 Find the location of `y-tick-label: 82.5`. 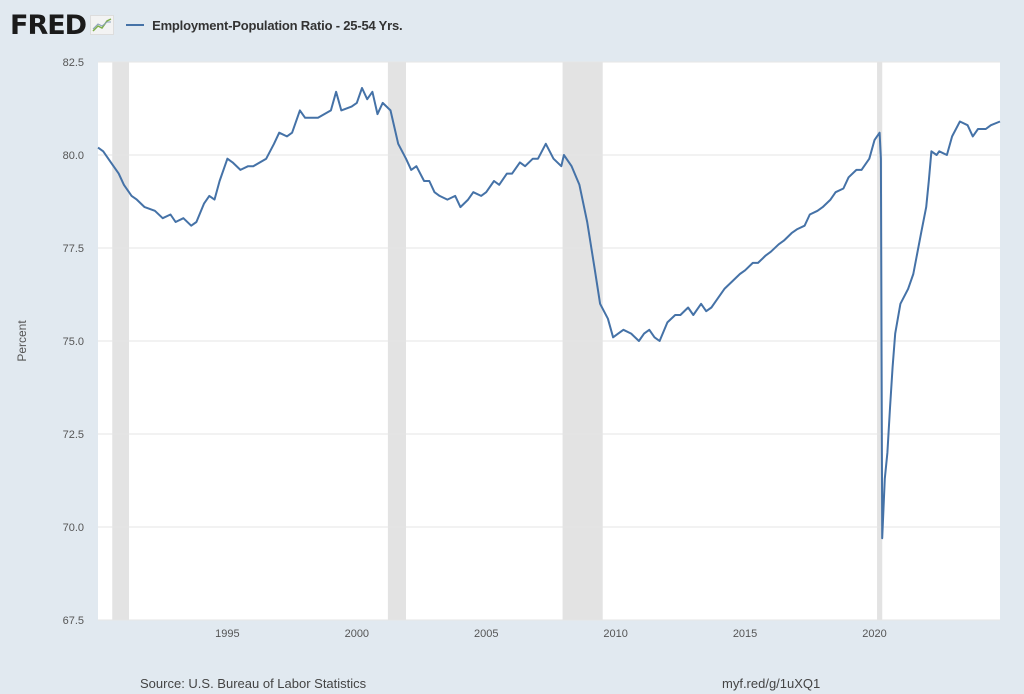

y-tick-label: 82.5 is located at coordinates (73, 63).